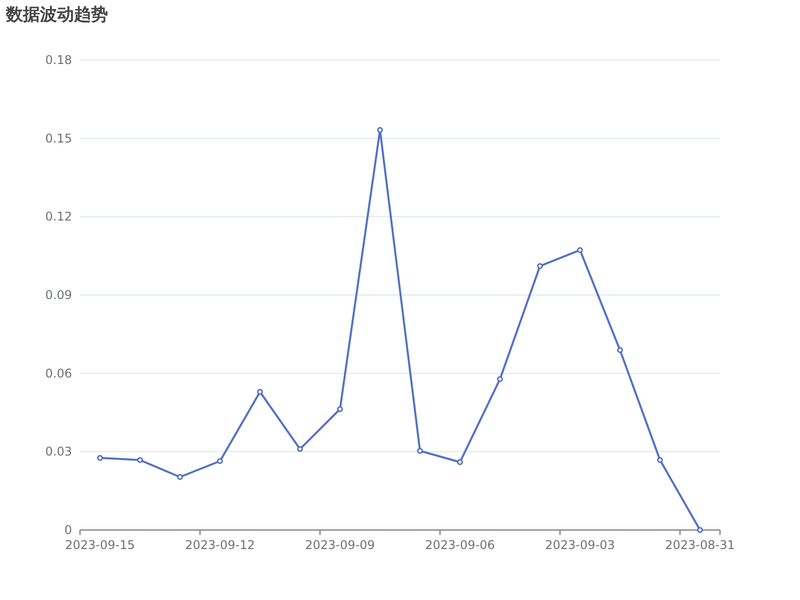 The image size is (800, 600). Describe the element at coordinates (580, 545) in the screenshot. I see `x-tick-label: 2023-09-03` at that location.